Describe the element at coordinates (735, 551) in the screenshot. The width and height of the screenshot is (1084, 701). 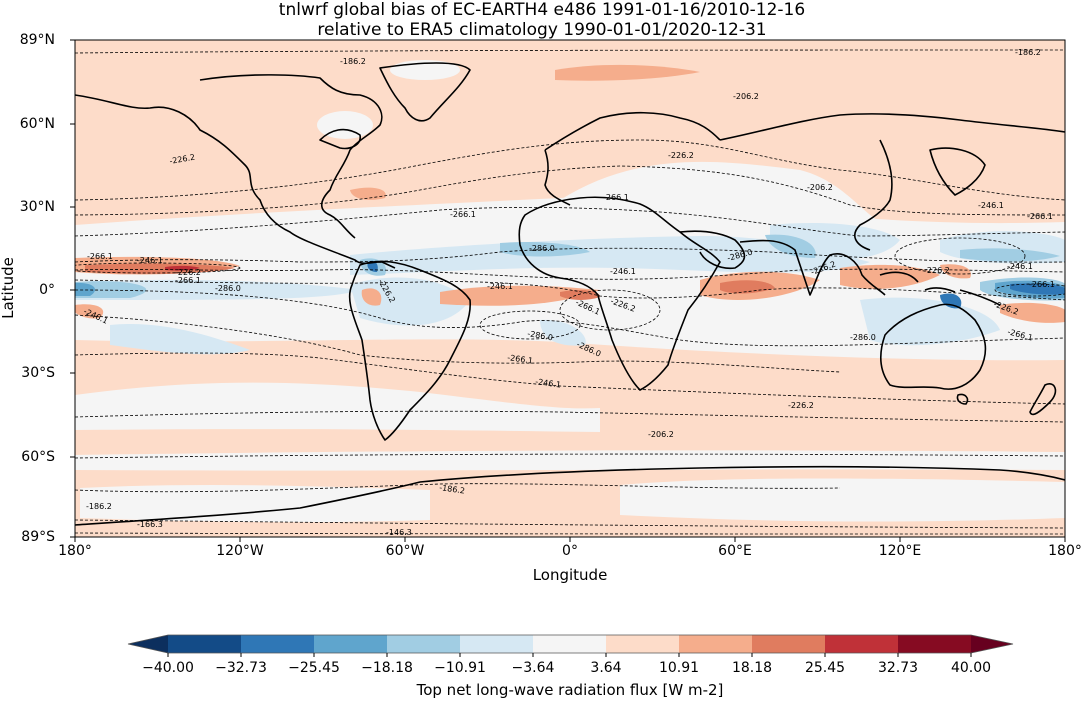
I see `x-tick-label: 60°E` at that location.